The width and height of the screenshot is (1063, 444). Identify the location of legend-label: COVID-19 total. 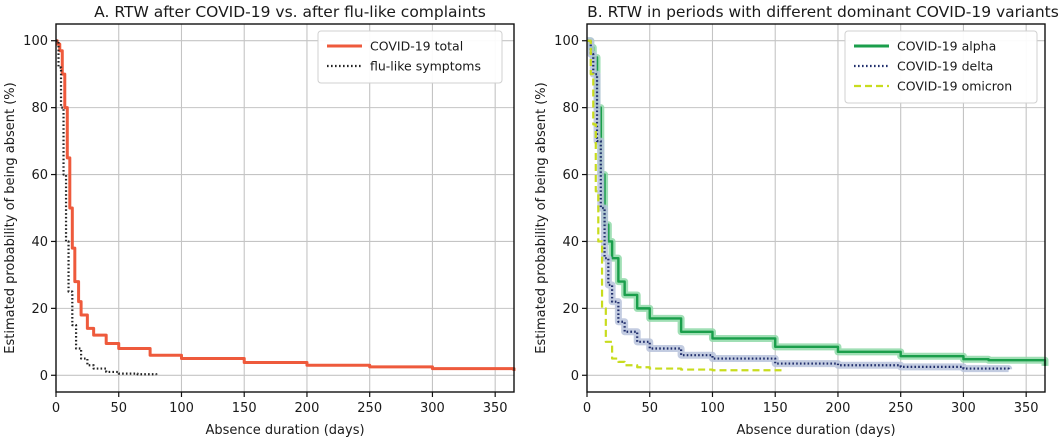
(416, 46).